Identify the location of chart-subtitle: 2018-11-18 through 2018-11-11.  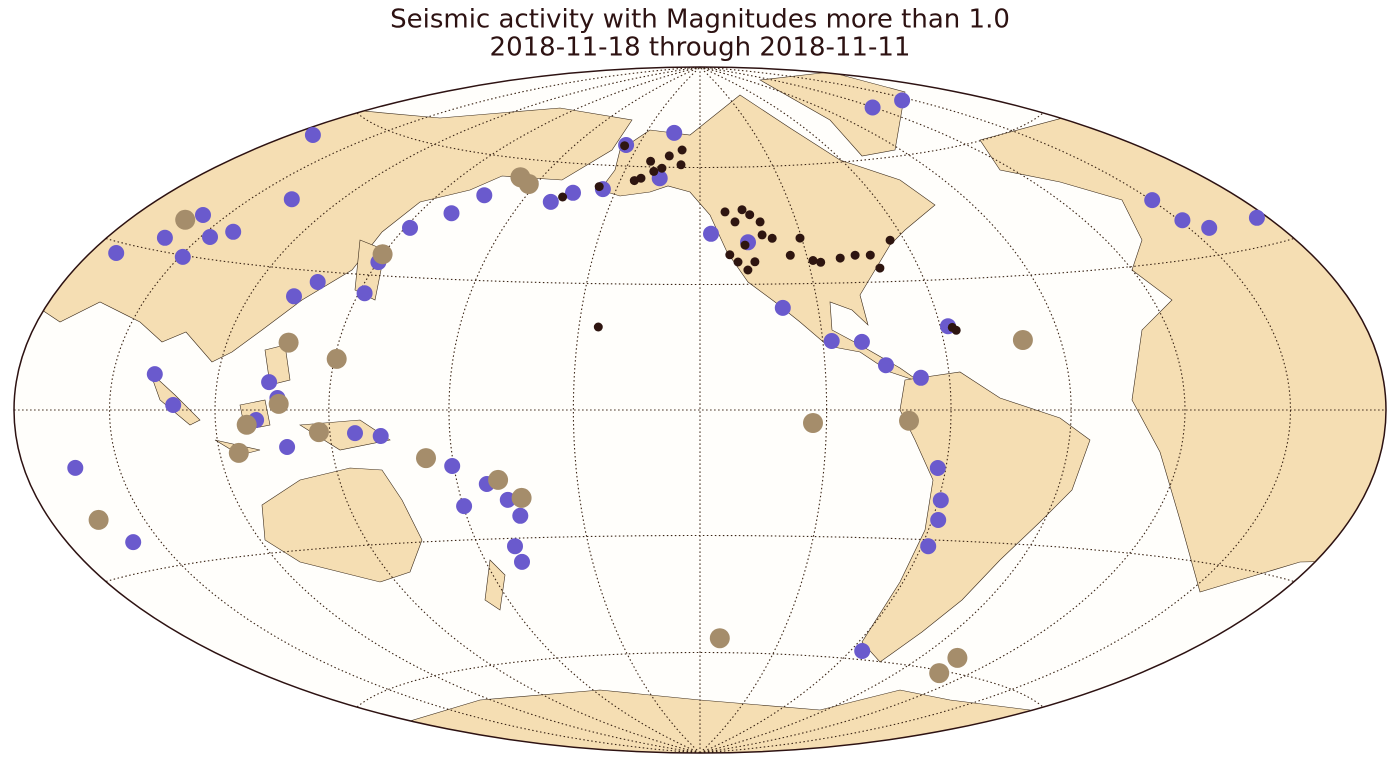
(700, 48).